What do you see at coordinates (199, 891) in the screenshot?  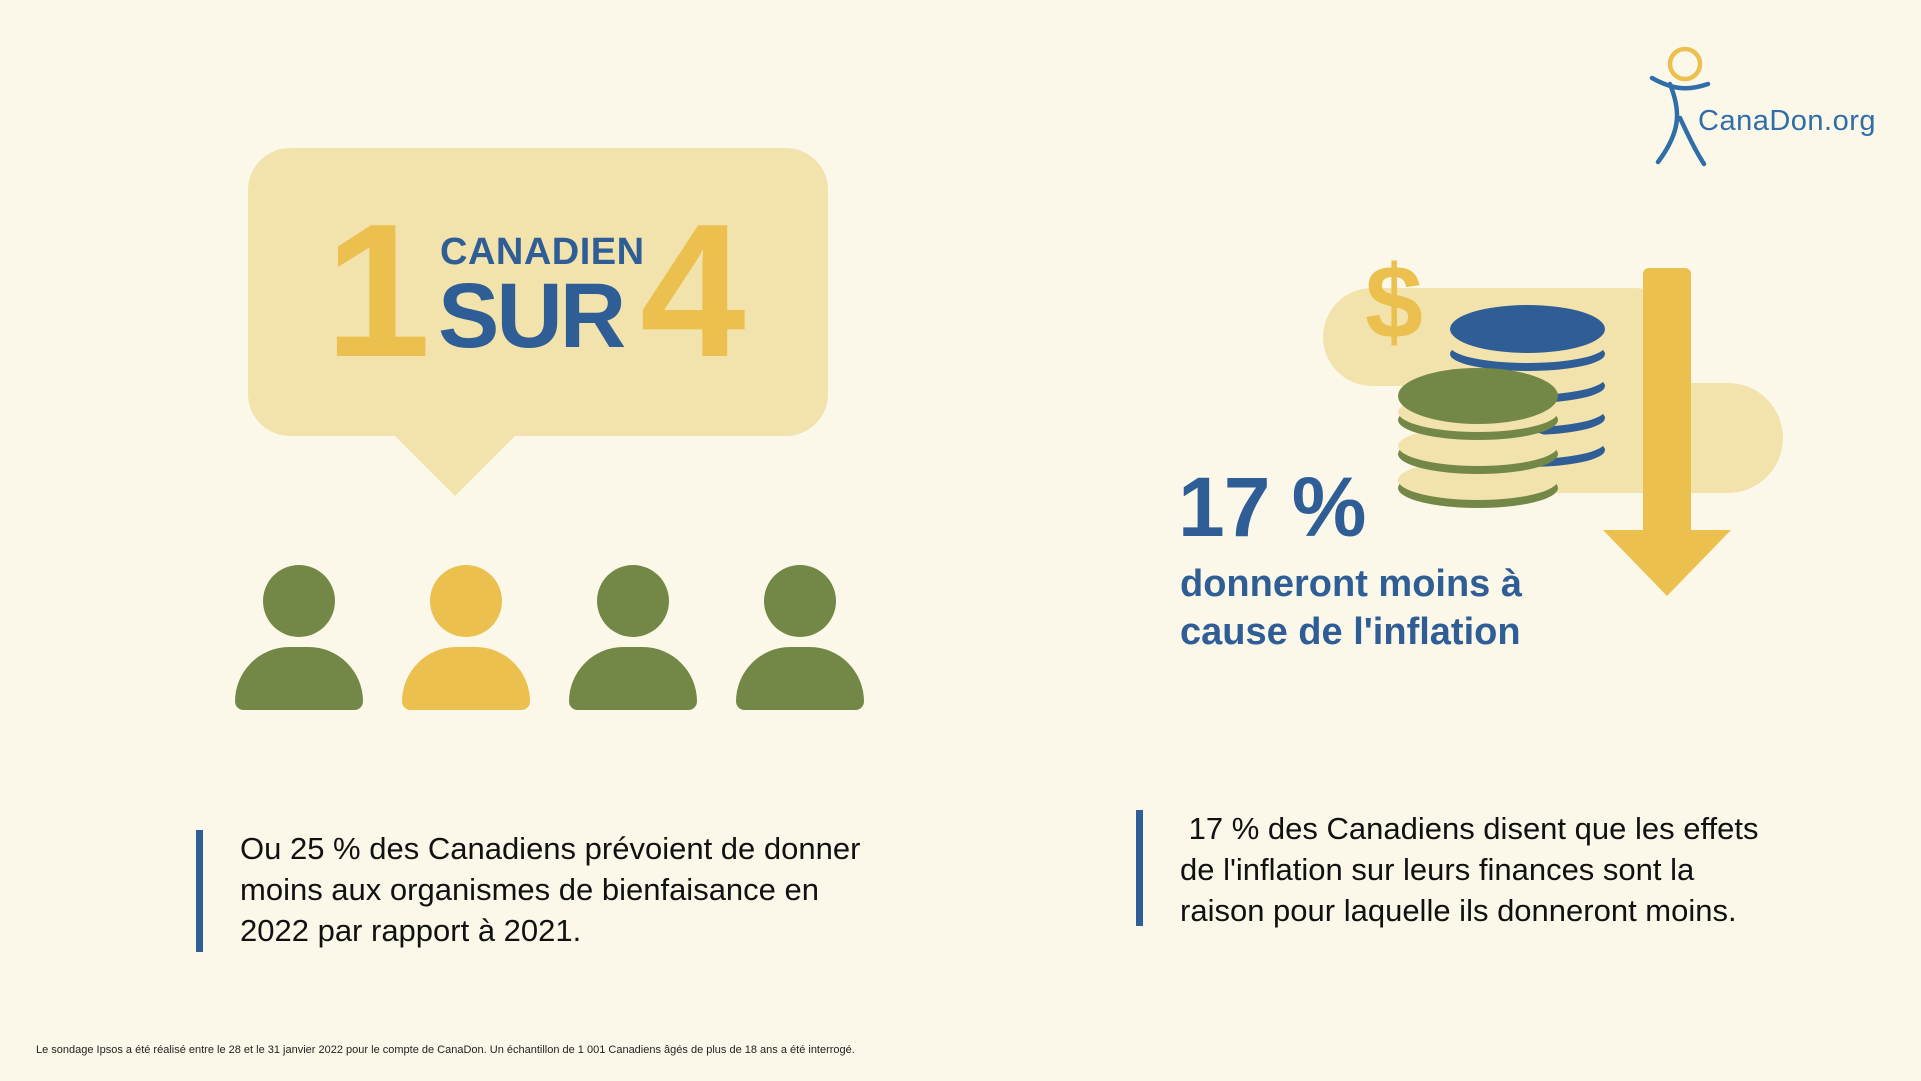 I see `left-quote-bar` at bounding box center [199, 891].